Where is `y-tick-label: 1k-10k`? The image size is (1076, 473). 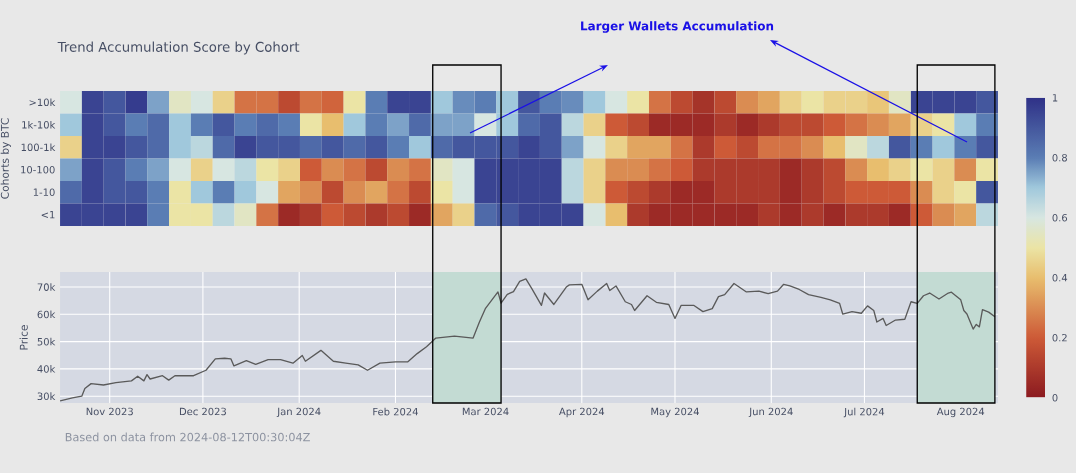 y-tick-label: 1k-10k is located at coordinates (39, 124).